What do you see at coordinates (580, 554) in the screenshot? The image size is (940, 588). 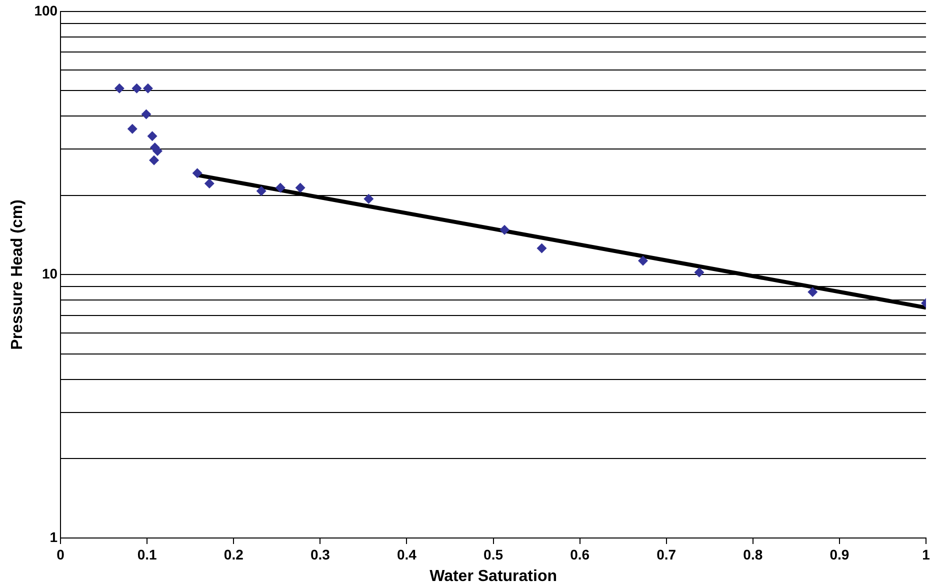 I see `x-tick-label: 0.6` at bounding box center [580, 554].